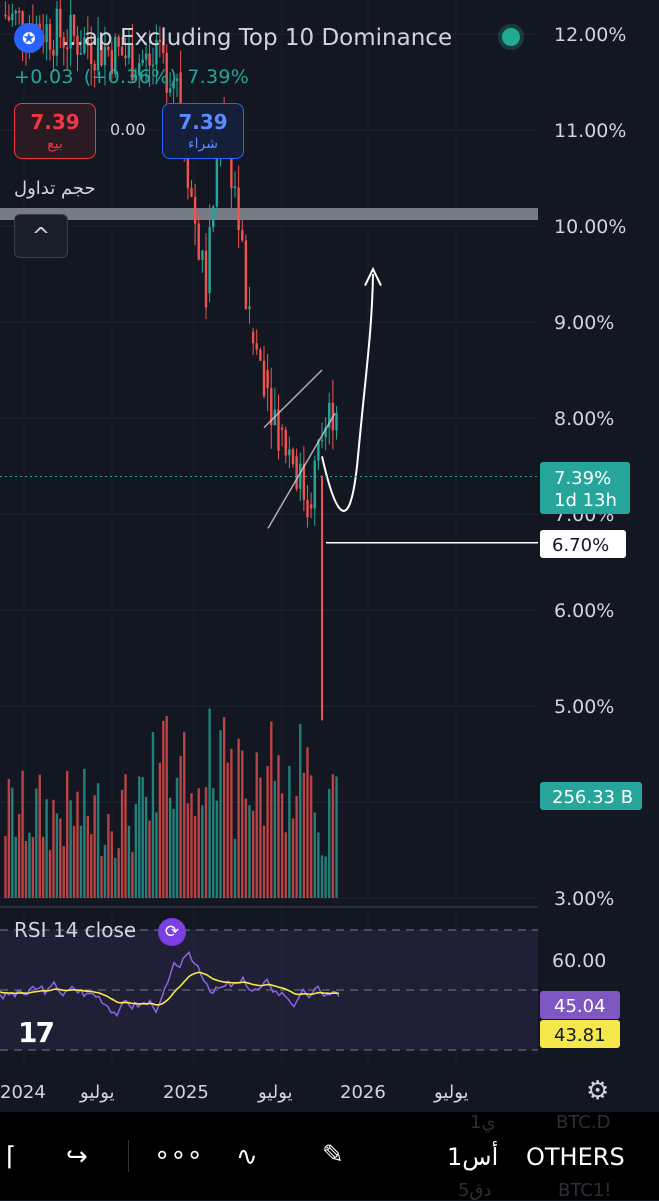 The image size is (659, 1201). I want to click on redo-icon: ↪, so click(77, 1157).